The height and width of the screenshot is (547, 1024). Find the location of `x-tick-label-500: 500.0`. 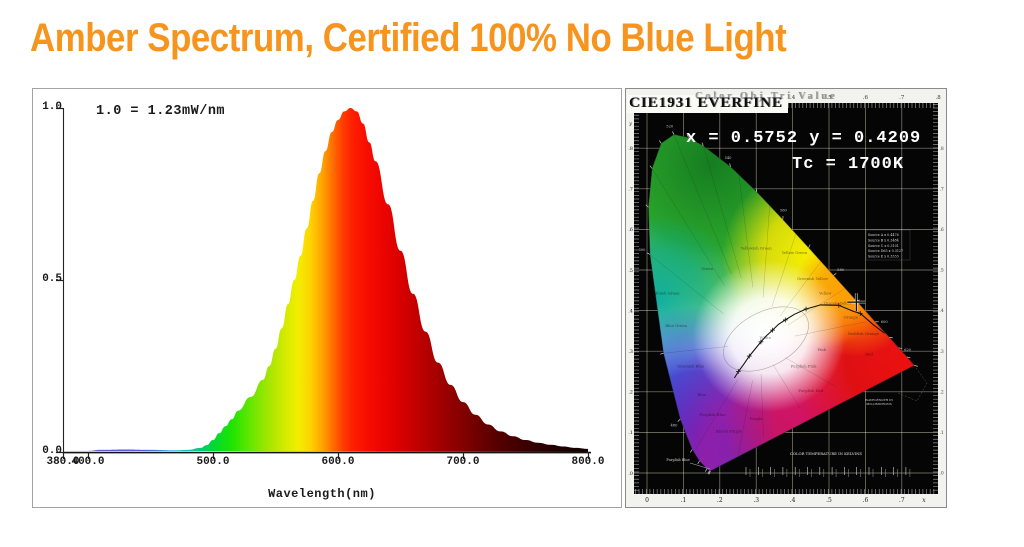

x-tick-label-500: 500.0 is located at coordinates (213, 462).